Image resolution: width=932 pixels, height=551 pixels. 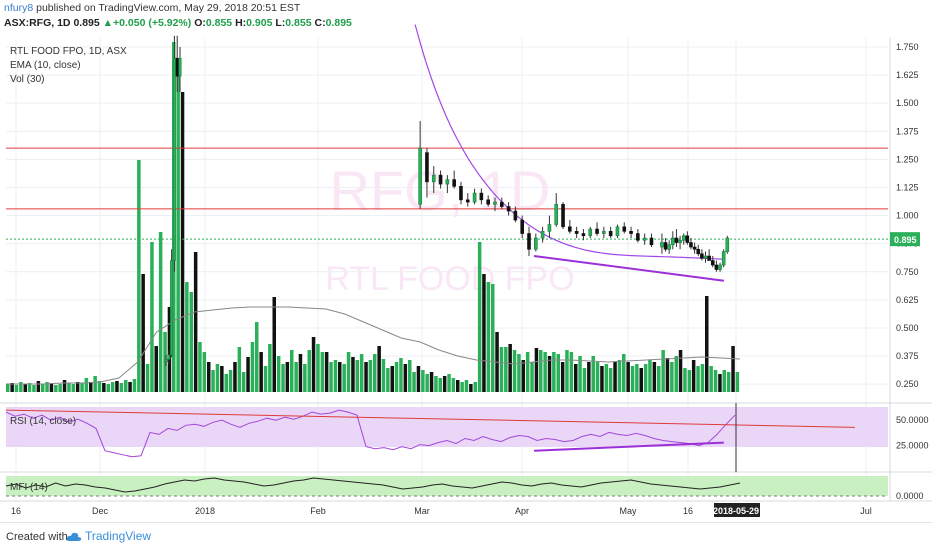 I want to click on time-tick-label: 16, so click(x=688, y=511).